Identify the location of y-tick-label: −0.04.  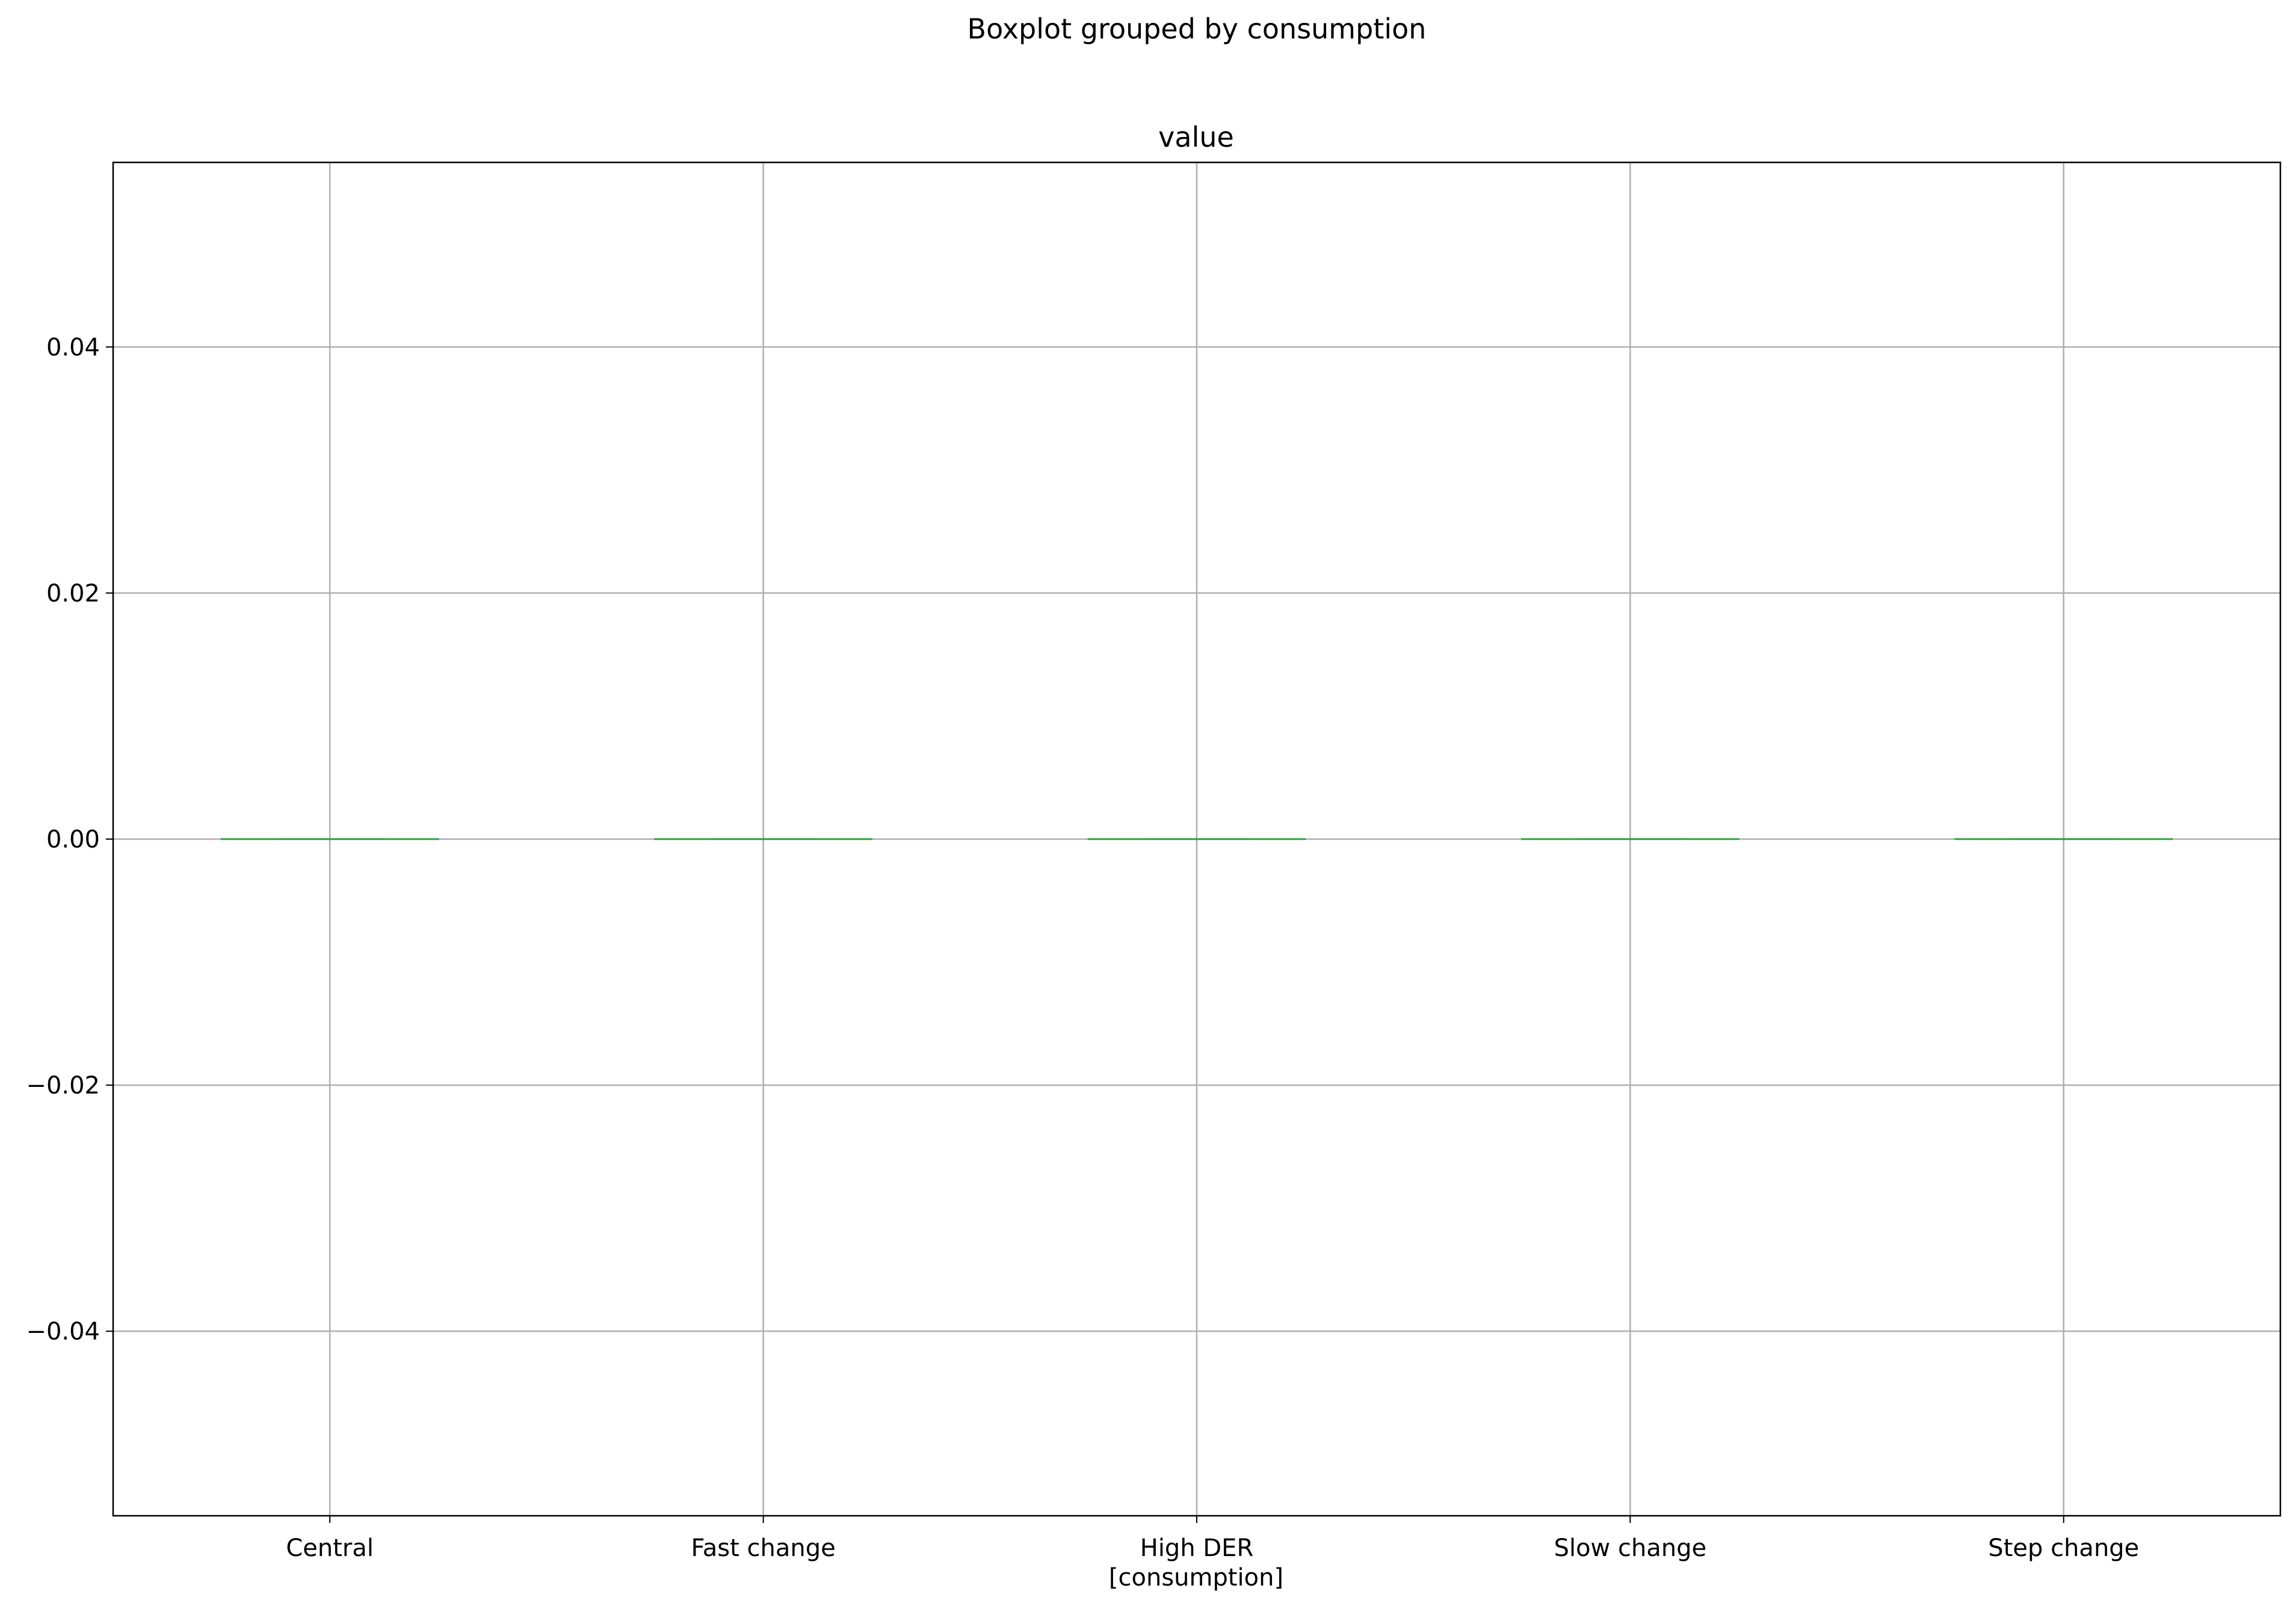
(63, 1332).